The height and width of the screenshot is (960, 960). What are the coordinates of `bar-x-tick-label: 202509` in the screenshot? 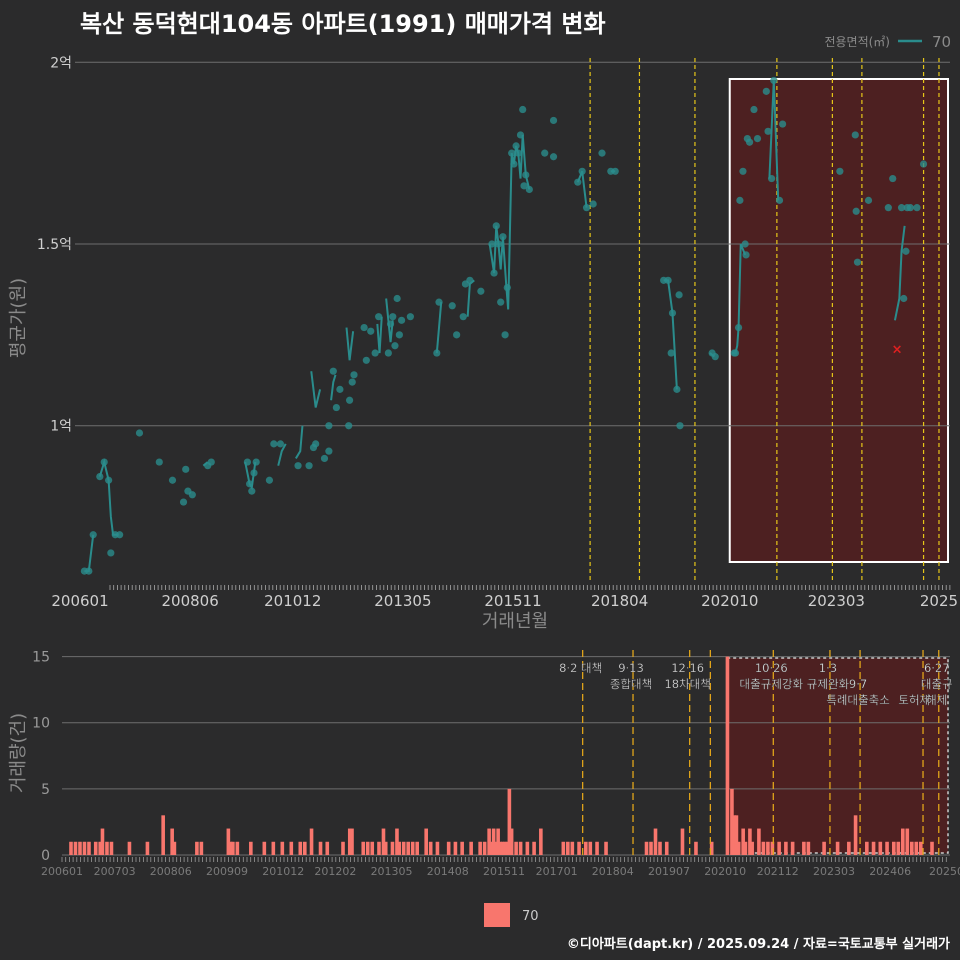 It's located at (944, 871).